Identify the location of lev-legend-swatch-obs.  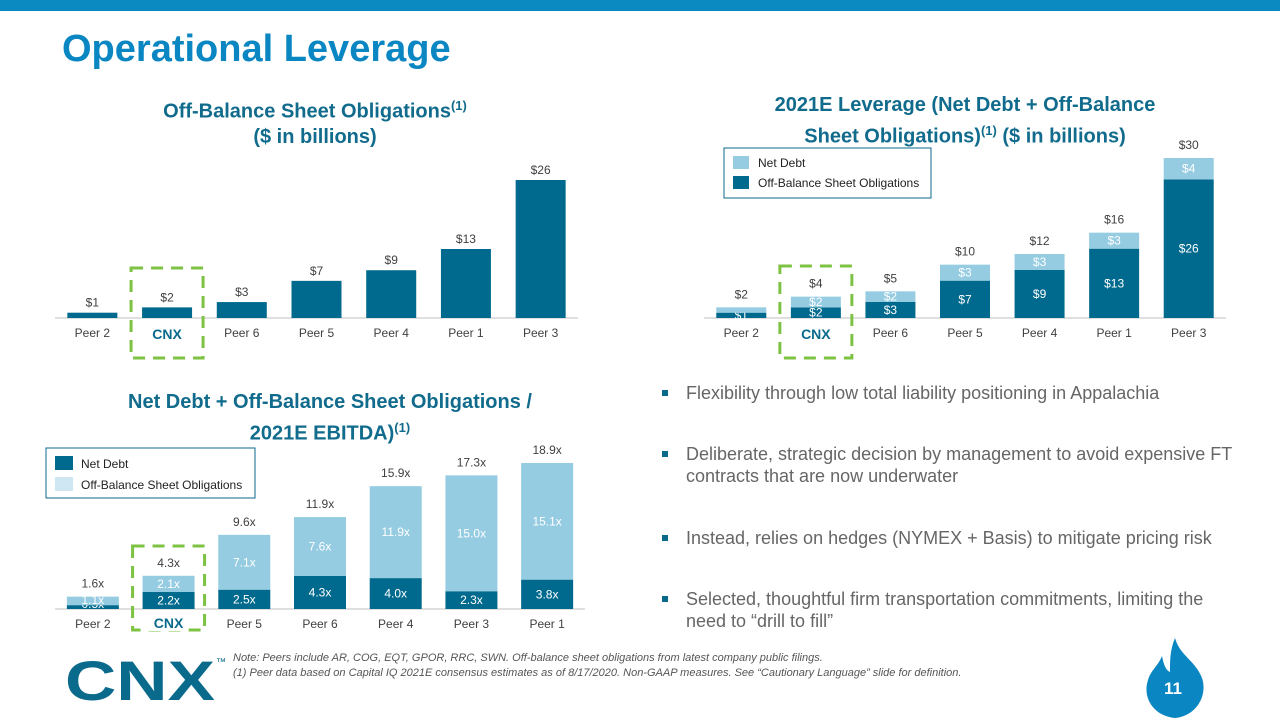
(741, 182).